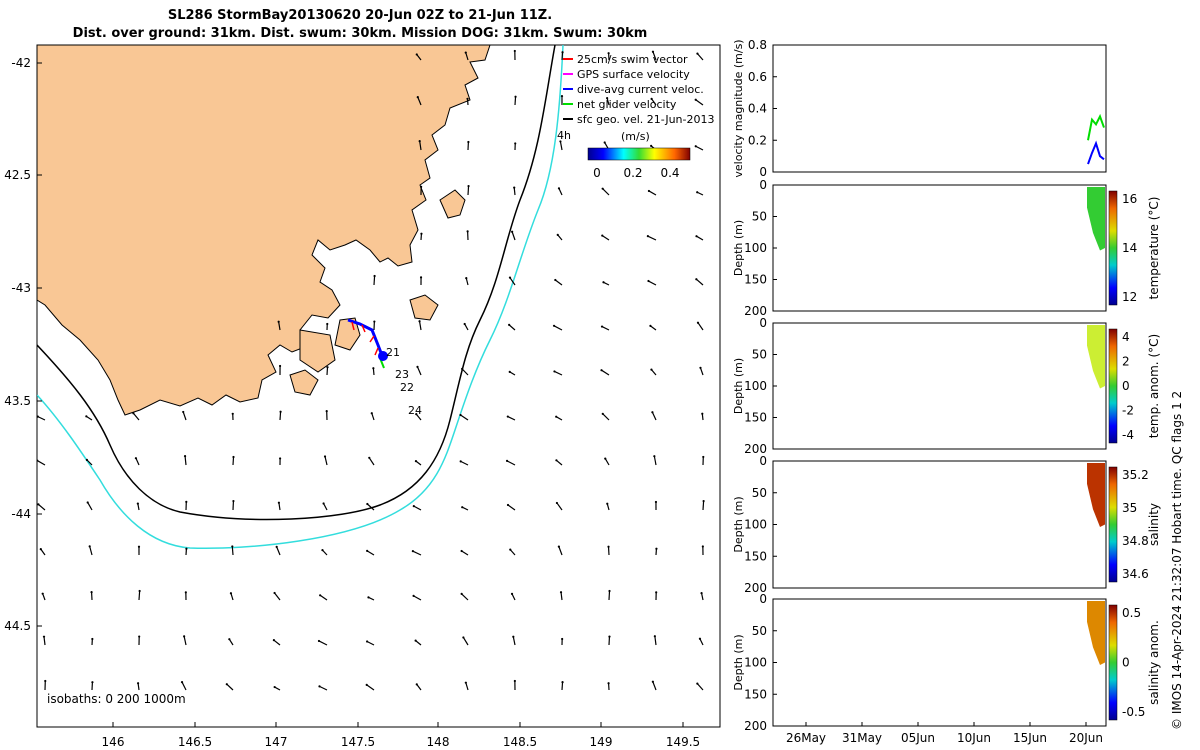 The image size is (1200, 750). What do you see at coordinates (755, 386) in the screenshot?
I see `y-tick-label: 100` at bounding box center [755, 386].